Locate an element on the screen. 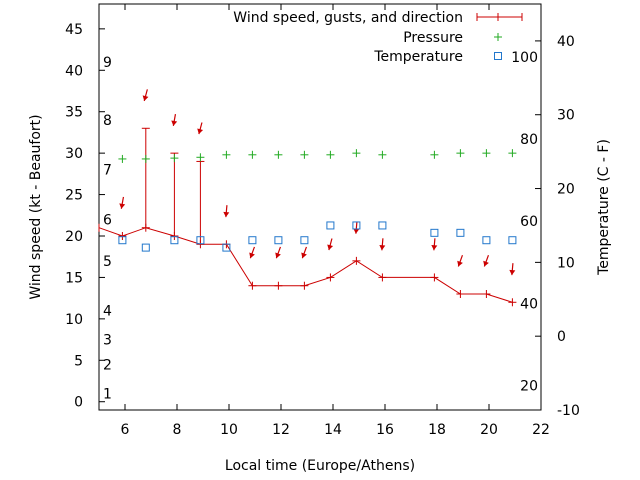 Image resolution: width=640 pixels, height=480 pixels. y-left-axis-title: Wind speed (kt - Beaufort) is located at coordinates (36, 206).